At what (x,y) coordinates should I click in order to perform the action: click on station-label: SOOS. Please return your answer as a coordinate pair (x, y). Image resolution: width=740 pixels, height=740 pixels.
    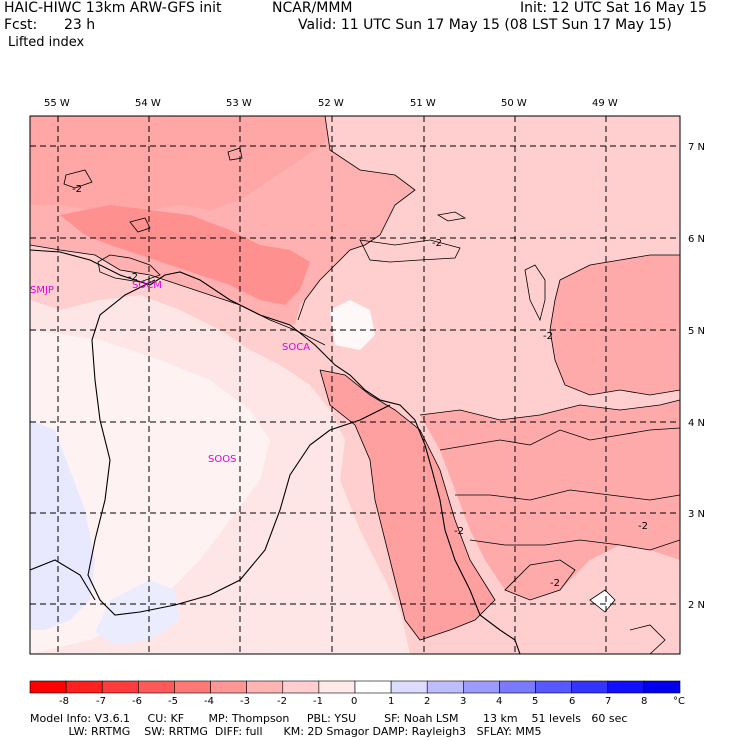
    Looking at the image, I should click on (222, 459).